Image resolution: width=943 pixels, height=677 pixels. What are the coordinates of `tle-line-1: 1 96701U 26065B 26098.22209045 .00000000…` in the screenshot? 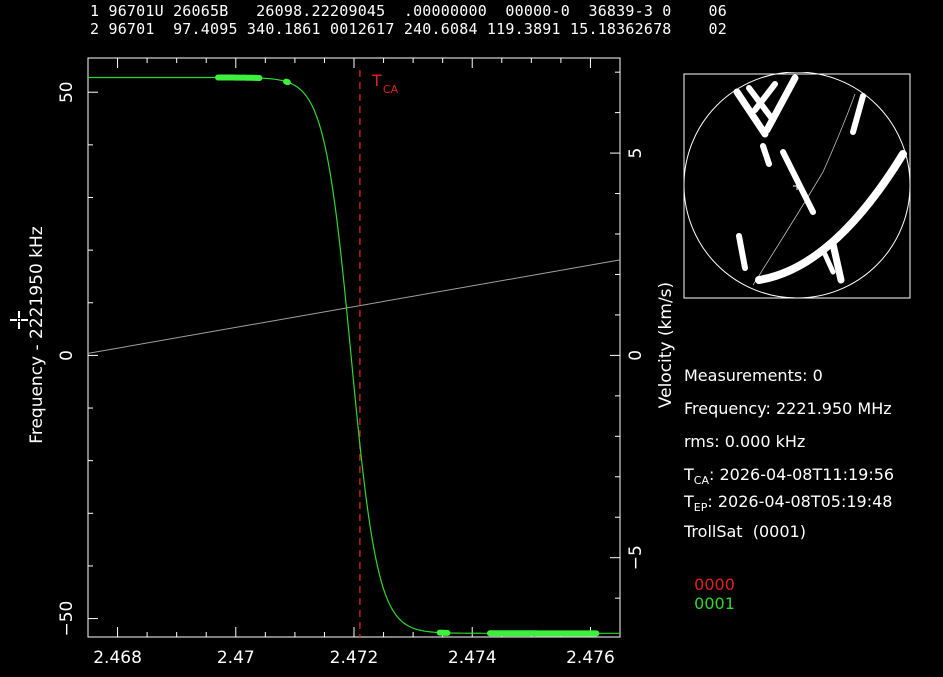 It's located at (408, 11).